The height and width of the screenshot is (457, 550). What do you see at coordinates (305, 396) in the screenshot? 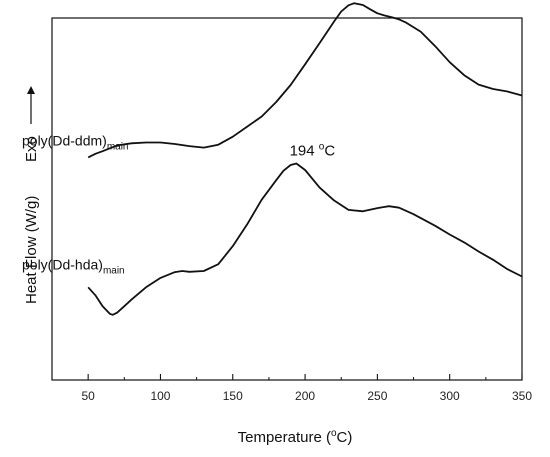
I see `x-tick-label: 200` at bounding box center [305, 396].